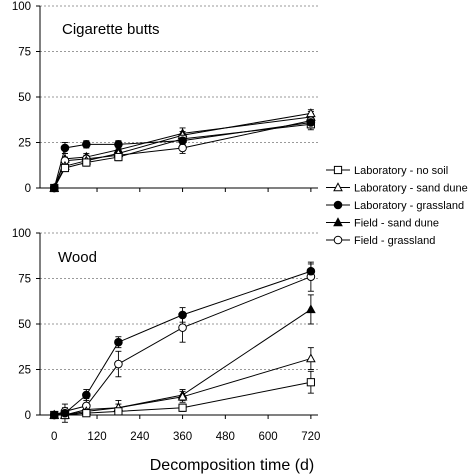 Image resolution: width=474 pixels, height=474 pixels. Describe the element at coordinates (54, 437) in the screenshot. I see `x-tick-label: 0` at that location.